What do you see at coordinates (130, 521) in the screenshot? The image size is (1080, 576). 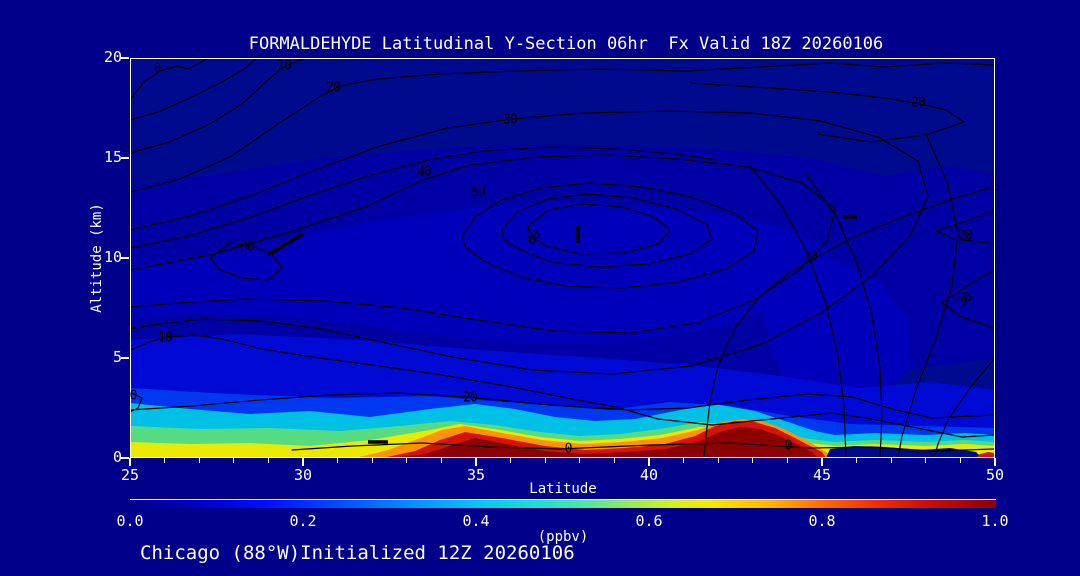 I see `colorbar-tick-label: 0.0` at bounding box center [130, 521].